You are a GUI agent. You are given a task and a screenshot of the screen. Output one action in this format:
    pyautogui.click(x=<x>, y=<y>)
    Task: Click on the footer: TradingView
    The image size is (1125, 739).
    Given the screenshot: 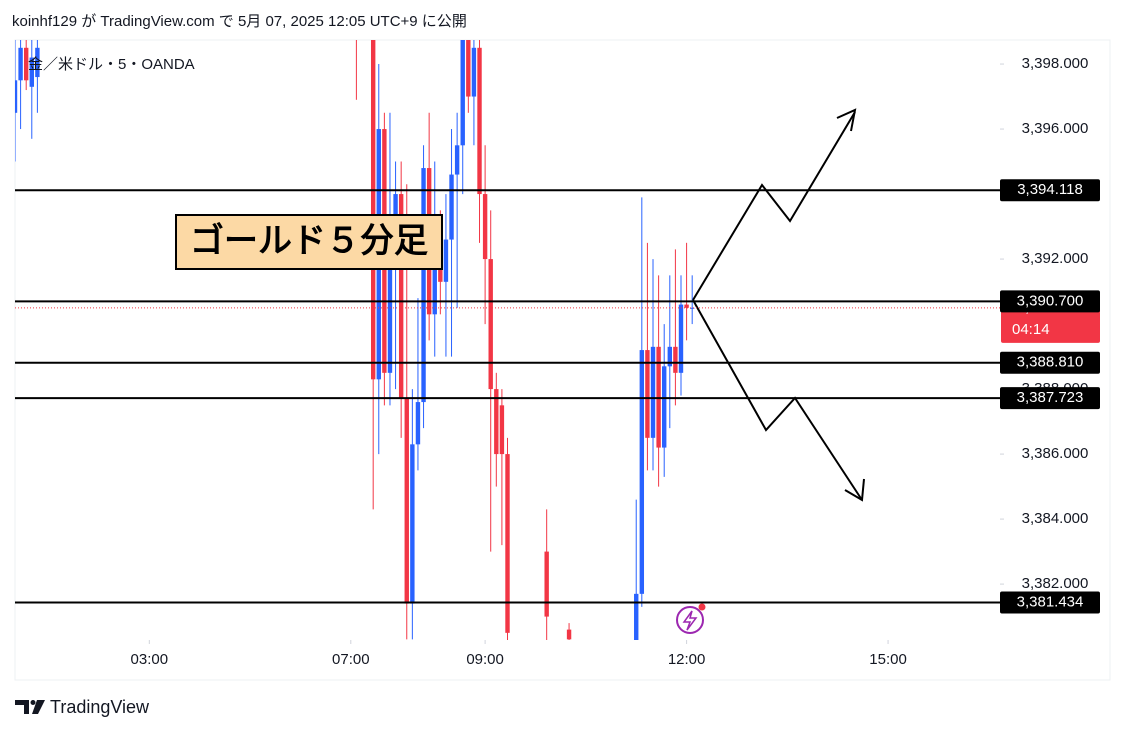 What is the action you would take?
    pyautogui.click(x=100, y=707)
    